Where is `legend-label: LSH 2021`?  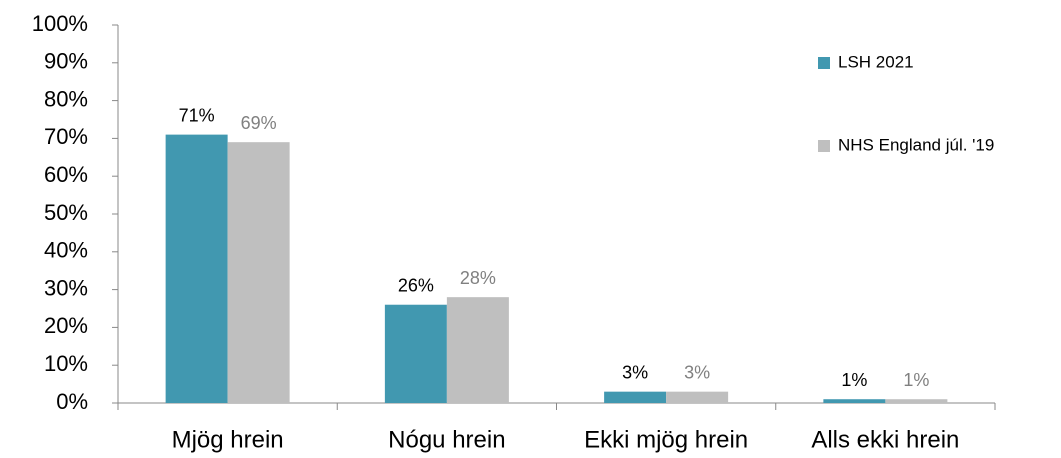 legend-label: LSH 2021 is located at coordinates (876, 61).